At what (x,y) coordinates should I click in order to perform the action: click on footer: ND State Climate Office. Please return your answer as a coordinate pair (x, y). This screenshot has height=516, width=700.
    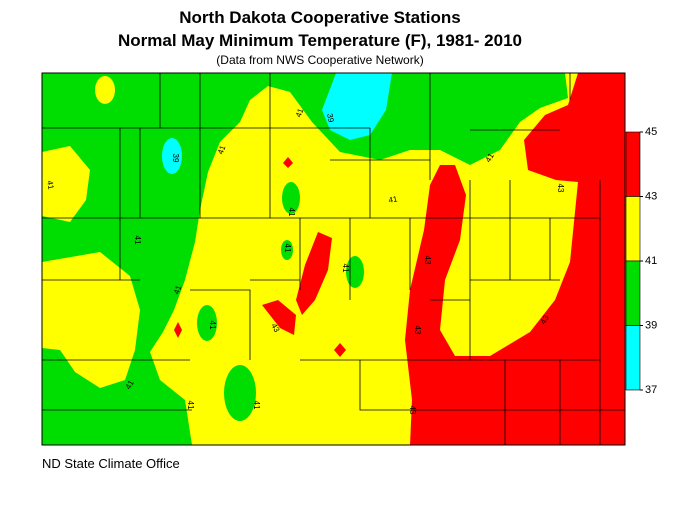
    Looking at the image, I should click on (111, 463).